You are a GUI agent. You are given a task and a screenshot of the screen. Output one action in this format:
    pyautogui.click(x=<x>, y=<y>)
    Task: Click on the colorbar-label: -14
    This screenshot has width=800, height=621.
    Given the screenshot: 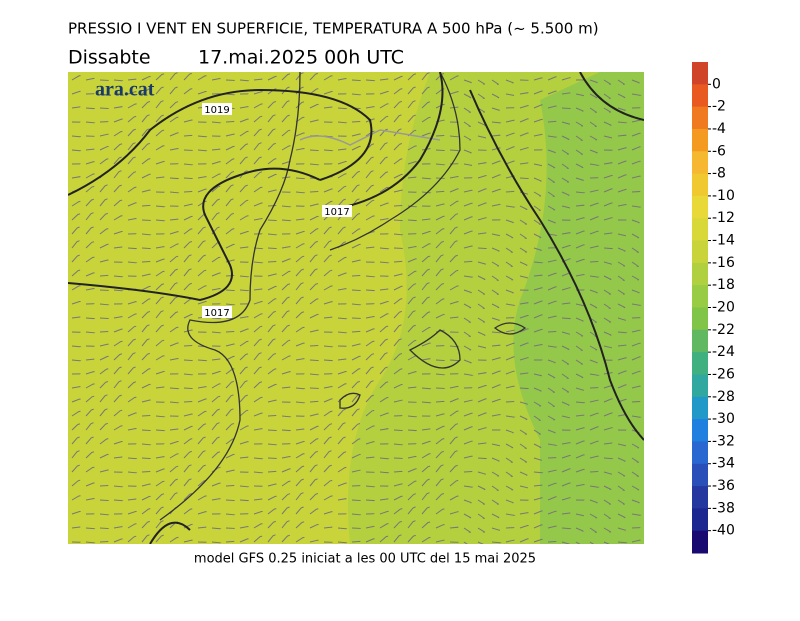 What is the action you would take?
    pyautogui.click(x=723, y=241)
    